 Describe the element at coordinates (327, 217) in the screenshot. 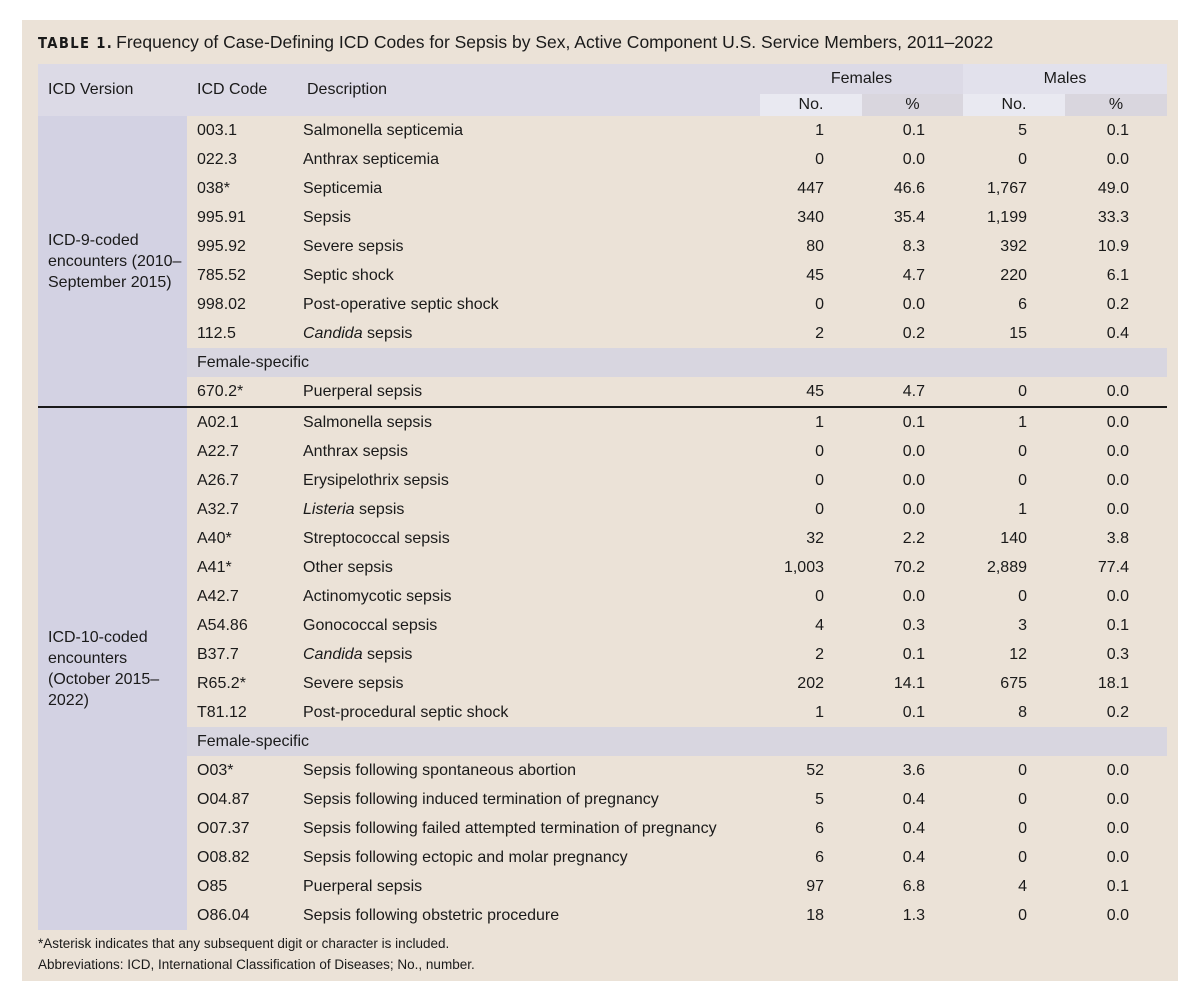

I see `description-text: Sepsis` at that location.